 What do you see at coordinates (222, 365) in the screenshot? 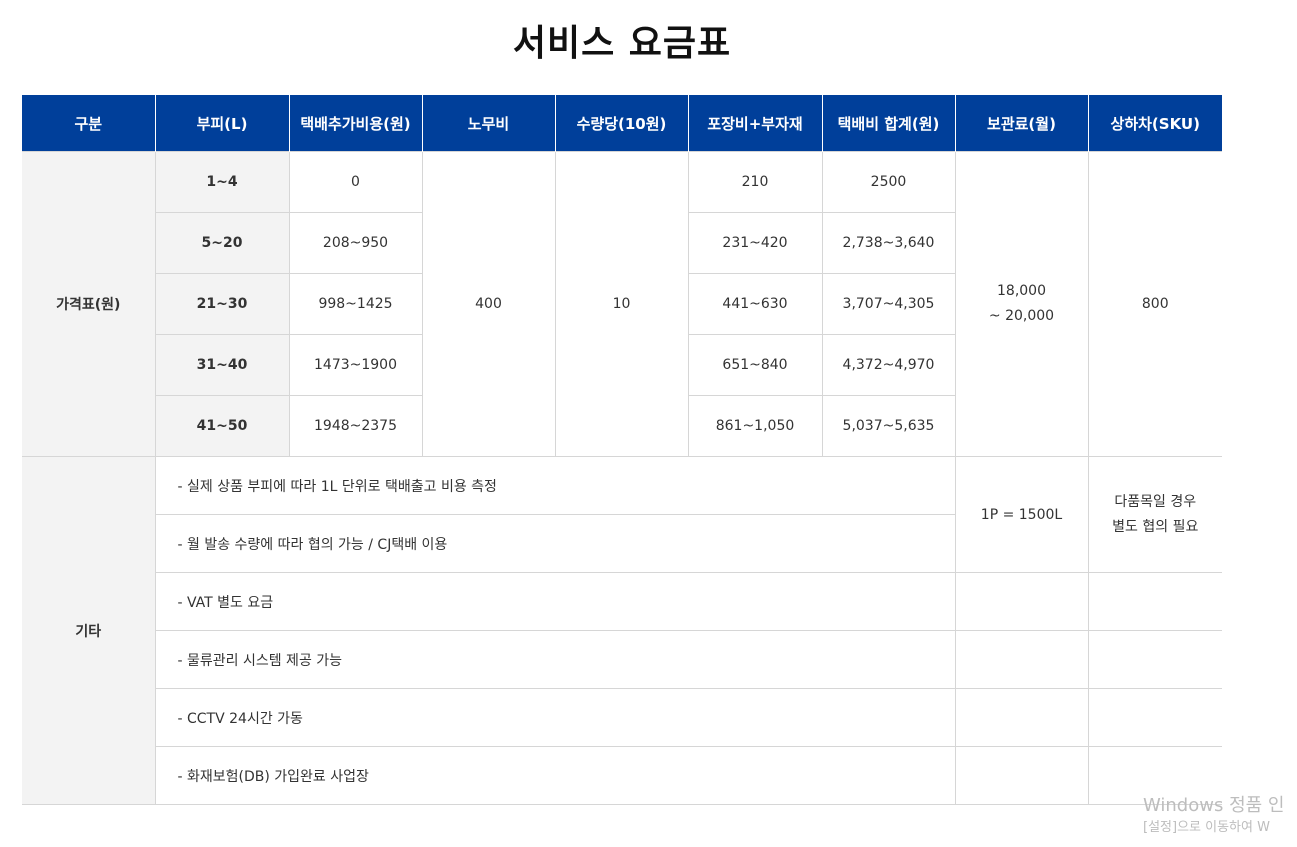
I see `volume-cell: 31~40` at bounding box center [222, 365].